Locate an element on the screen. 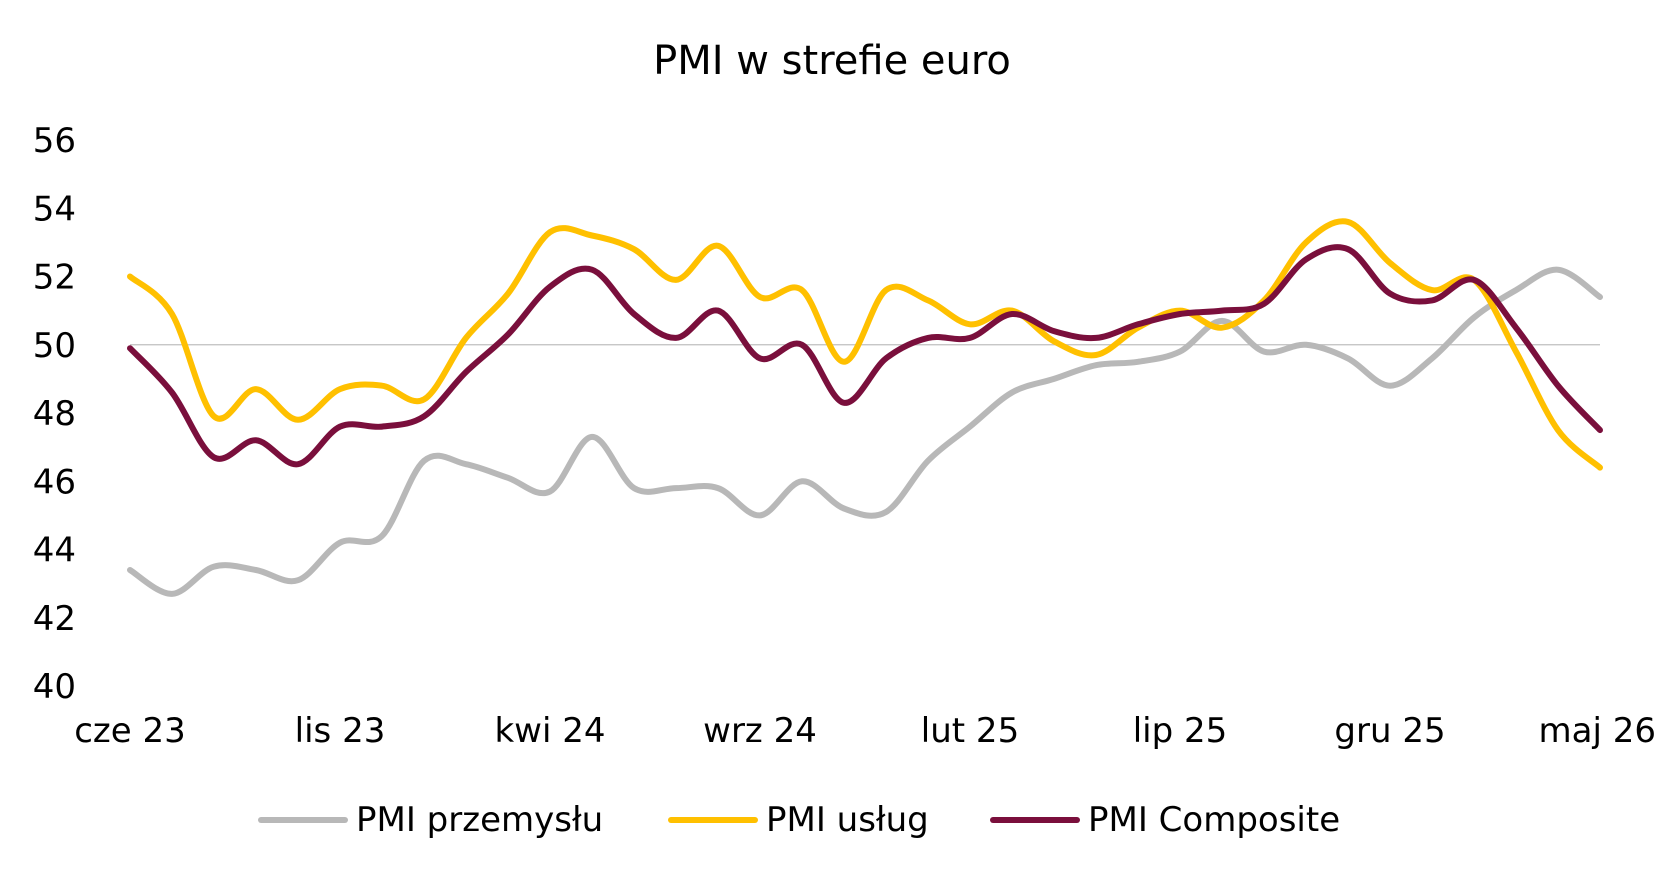  legend-label: PMI Composite is located at coordinates (1214, 820).